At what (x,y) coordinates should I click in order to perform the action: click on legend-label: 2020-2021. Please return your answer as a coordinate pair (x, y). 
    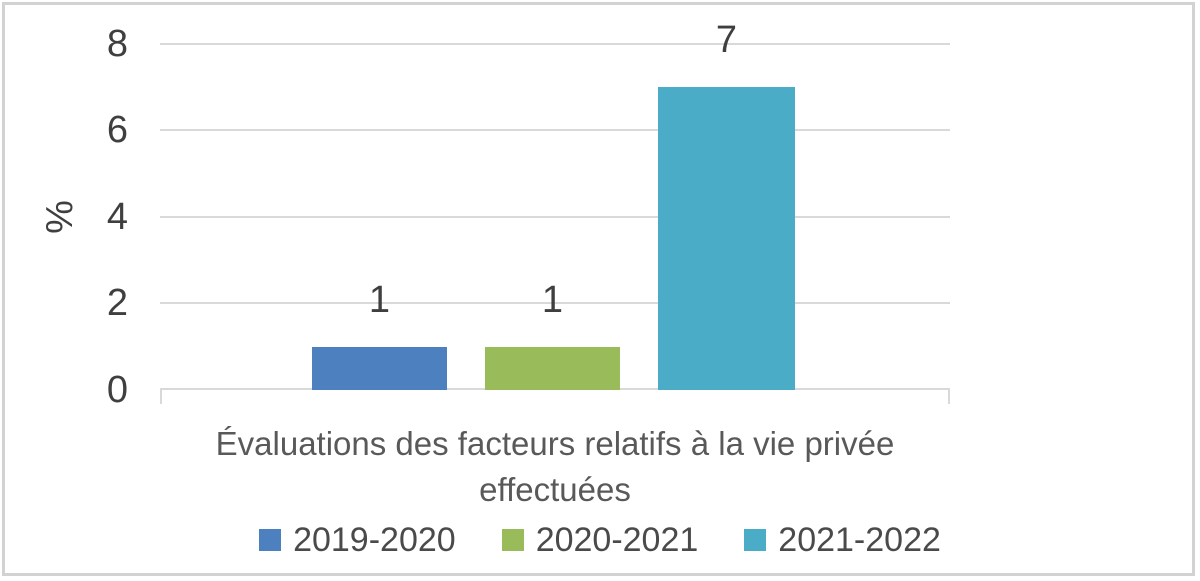
    Looking at the image, I should click on (617, 539).